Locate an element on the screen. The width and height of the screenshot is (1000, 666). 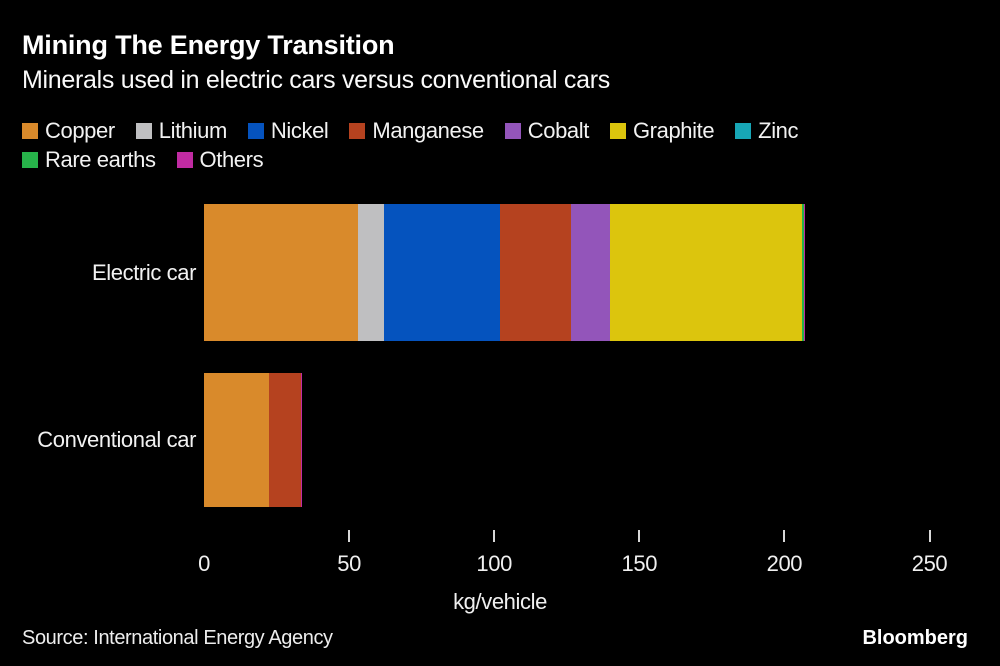
legend-item-manganese: Manganese is located at coordinates (416, 130).